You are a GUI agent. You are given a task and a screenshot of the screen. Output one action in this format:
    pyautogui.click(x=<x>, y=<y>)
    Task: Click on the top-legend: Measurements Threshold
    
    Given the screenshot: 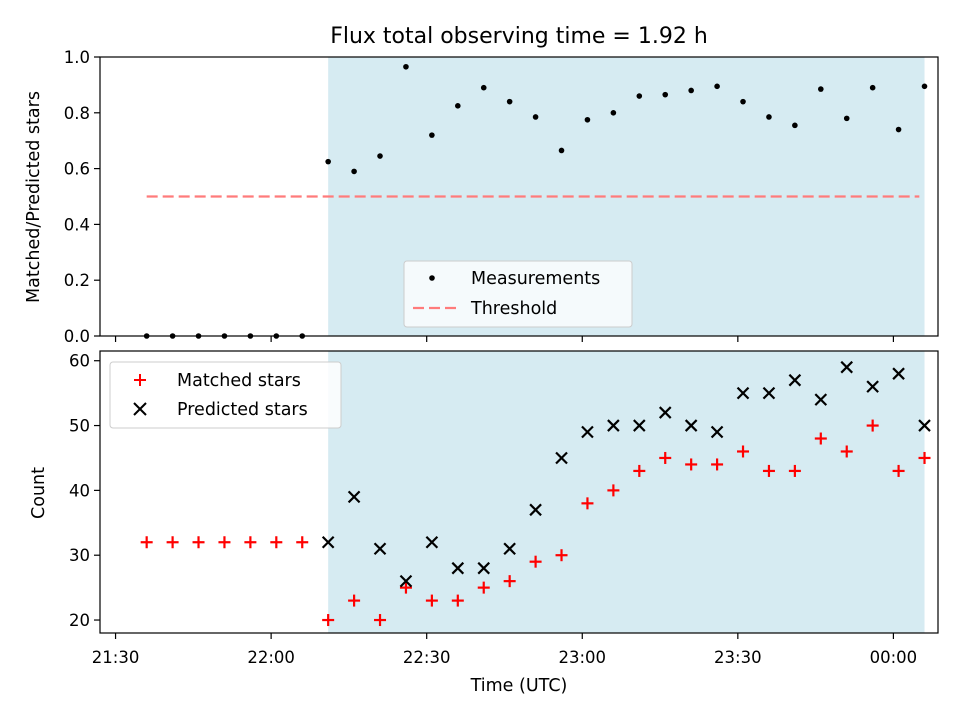 What is the action you would take?
    pyautogui.click(x=518, y=294)
    